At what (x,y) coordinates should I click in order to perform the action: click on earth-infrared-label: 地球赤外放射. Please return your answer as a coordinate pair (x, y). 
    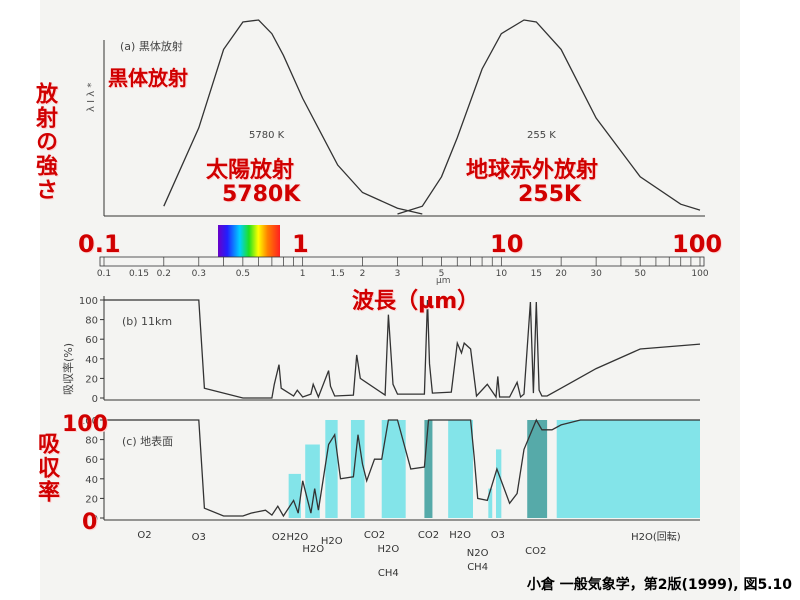
    Looking at the image, I should click on (532, 170).